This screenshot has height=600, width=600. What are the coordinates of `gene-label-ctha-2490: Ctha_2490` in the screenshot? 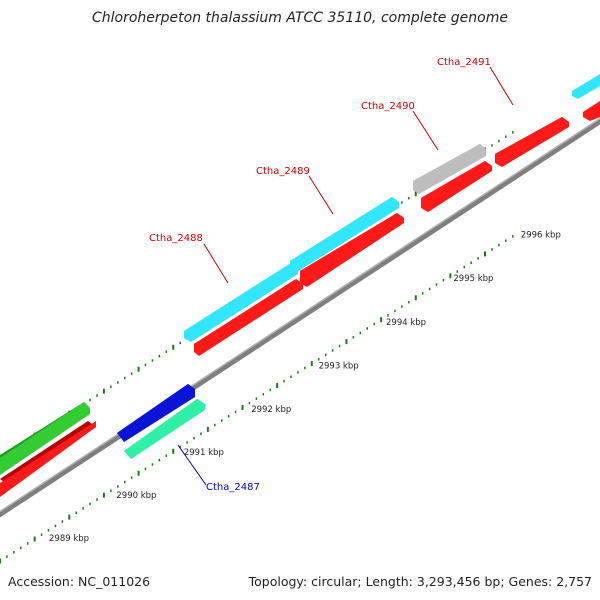 It's located at (388, 106).